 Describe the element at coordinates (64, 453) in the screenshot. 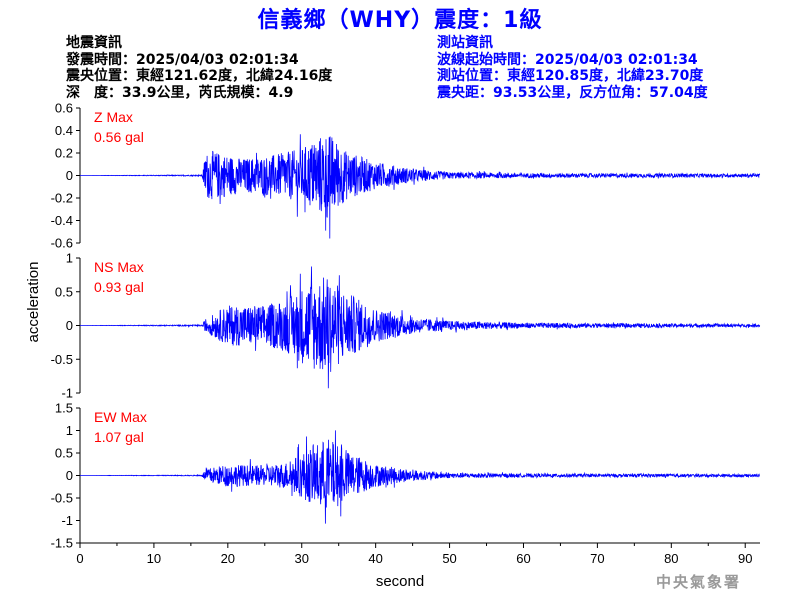

I see `y-tick-label-ew: 0.5` at that location.